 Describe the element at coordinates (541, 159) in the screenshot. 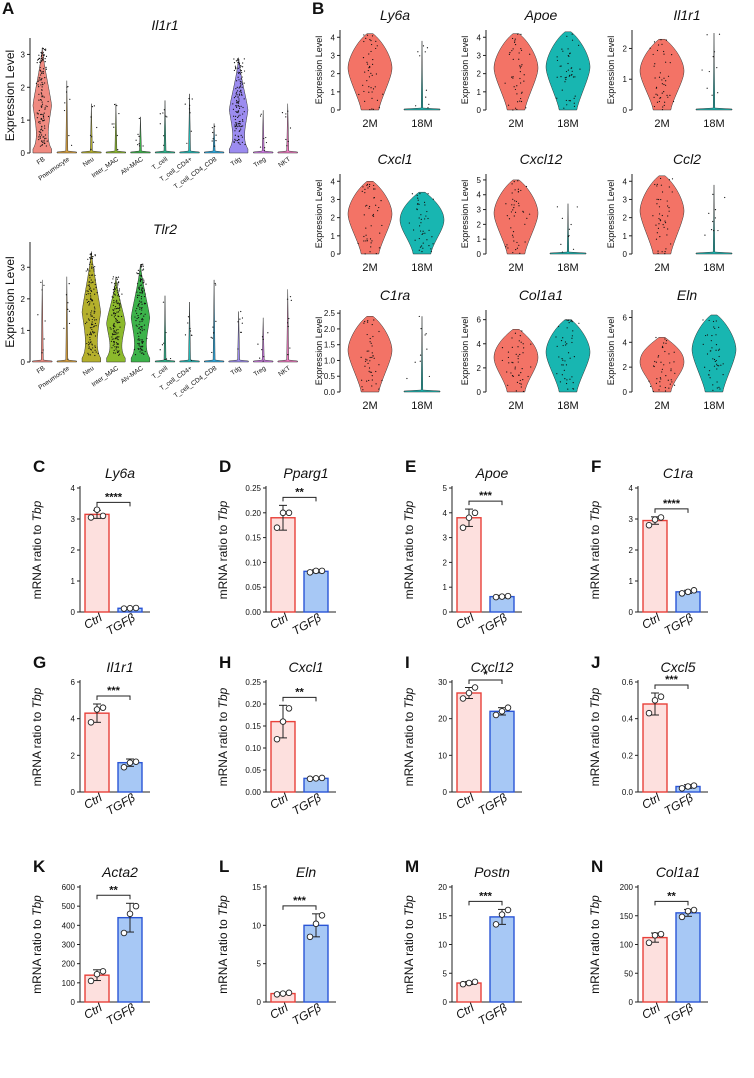

I see `violin-title: Cxcl12` at that location.